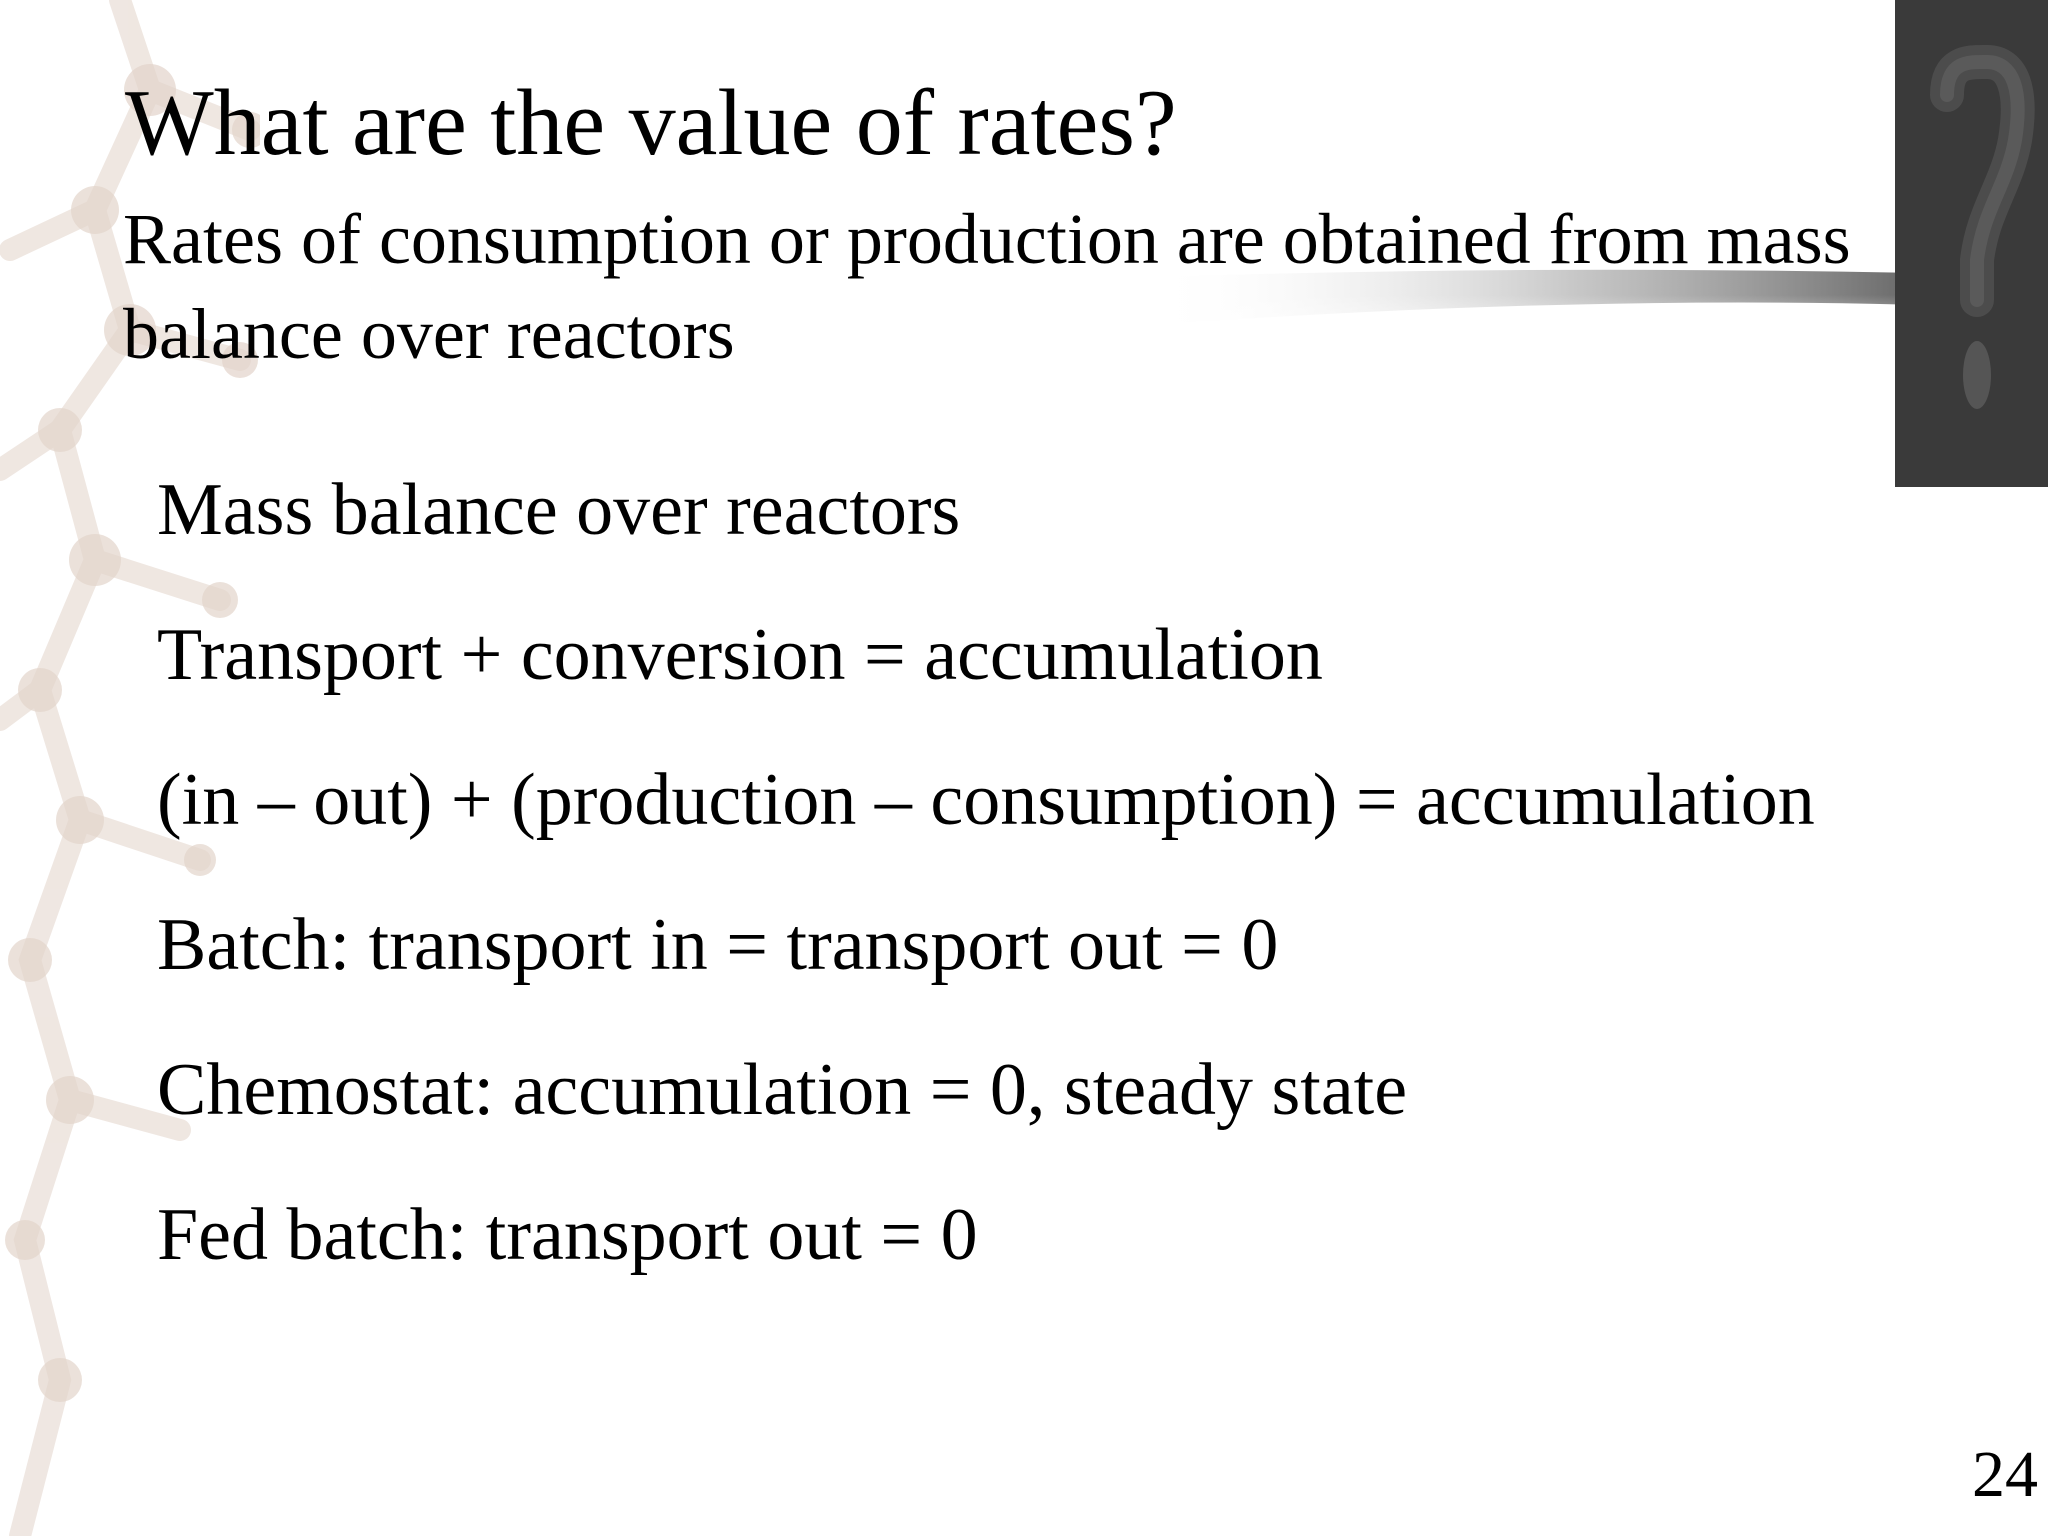 The width and height of the screenshot is (2048, 1536). I want to click on page-number: 24, so click(2005, 1474).